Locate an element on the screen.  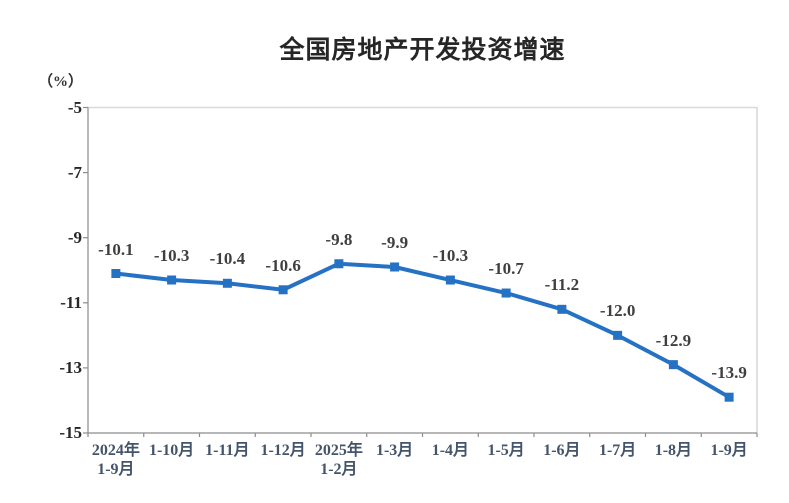
x-tick-label: 2025年 1-2月 is located at coordinates (338, 460).